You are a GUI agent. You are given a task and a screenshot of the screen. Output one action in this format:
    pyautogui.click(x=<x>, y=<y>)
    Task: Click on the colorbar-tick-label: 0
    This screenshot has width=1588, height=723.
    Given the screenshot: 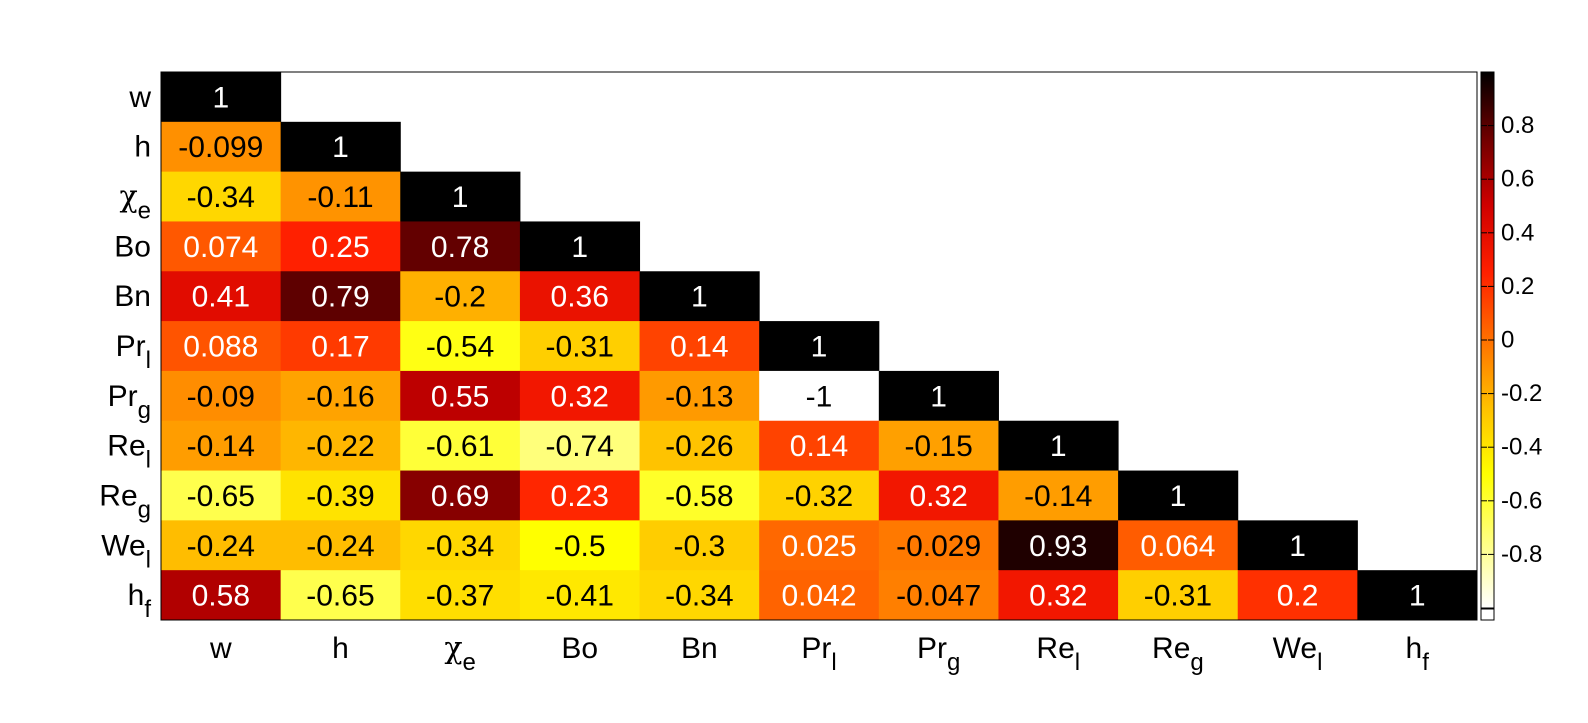 What is the action you would take?
    pyautogui.click(x=1507, y=340)
    